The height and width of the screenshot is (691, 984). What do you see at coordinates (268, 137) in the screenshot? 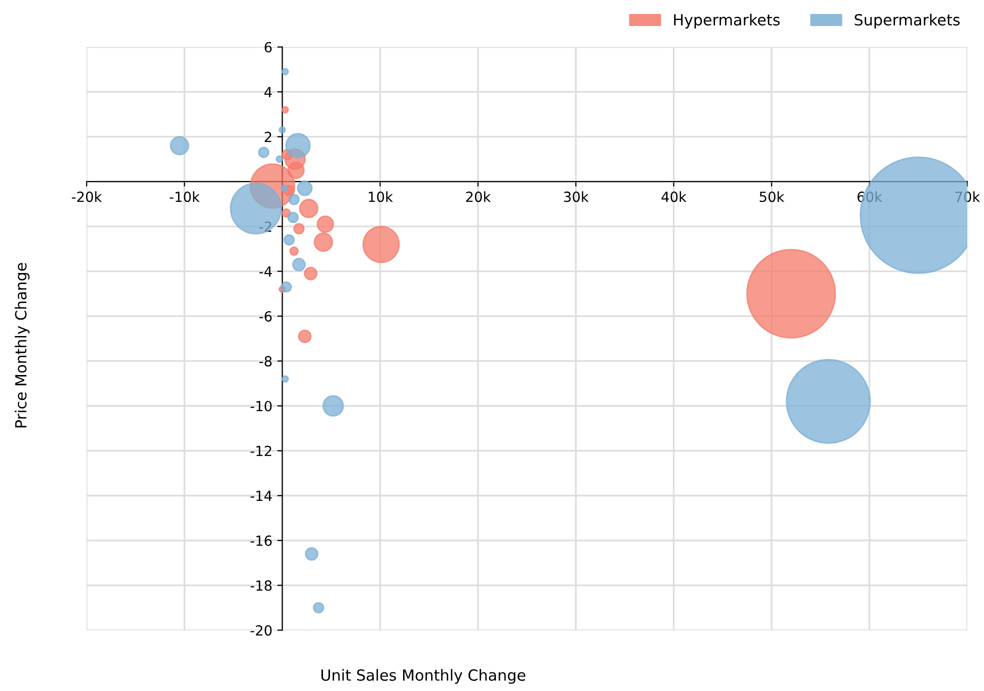
I see `y-tick-label: 2` at bounding box center [268, 137].